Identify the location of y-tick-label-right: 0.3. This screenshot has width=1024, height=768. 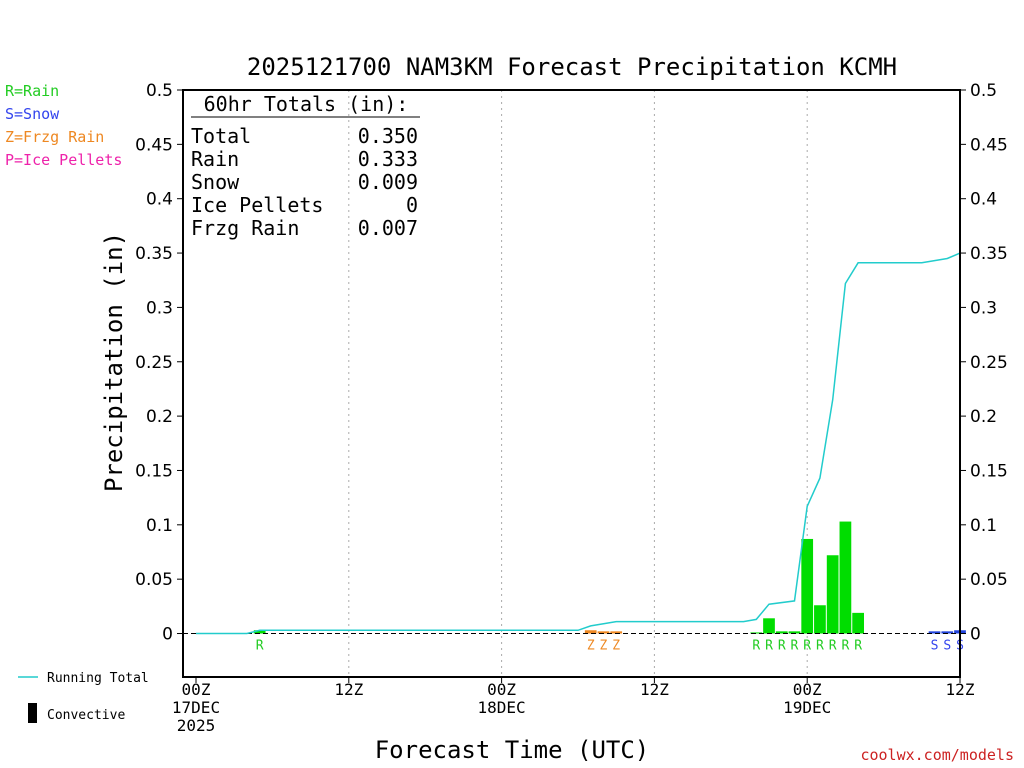
(983, 308).